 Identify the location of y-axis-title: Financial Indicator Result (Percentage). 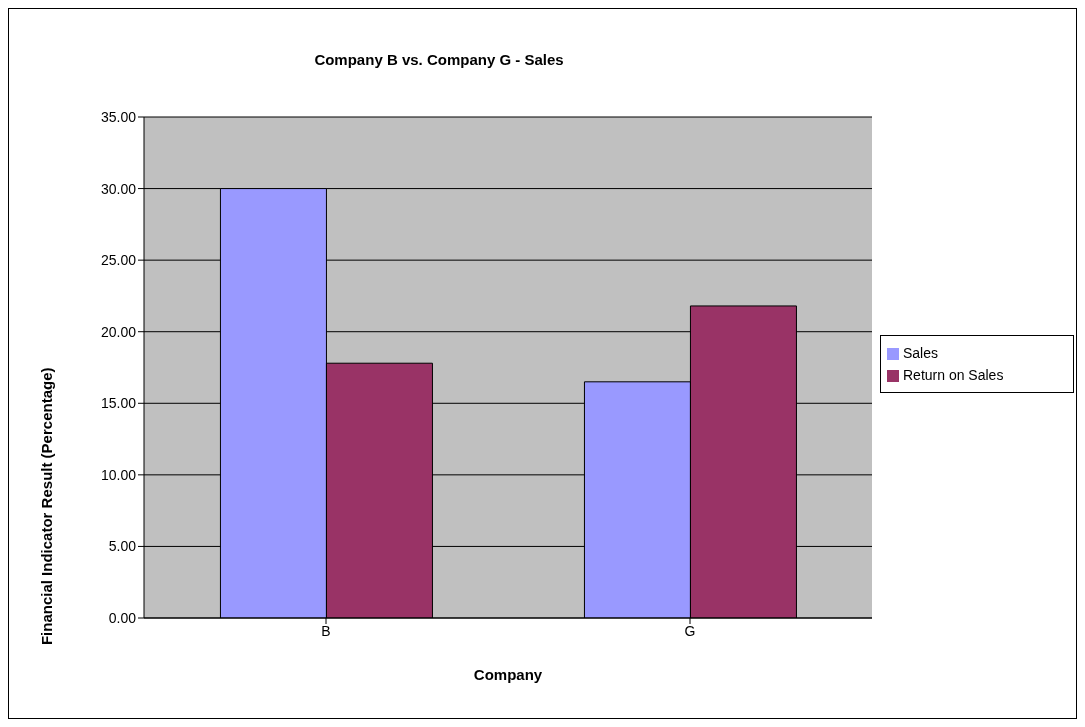
(47, 506).